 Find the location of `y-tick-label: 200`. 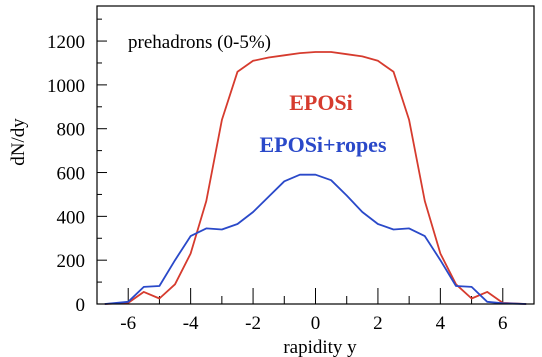

y-tick-label: 200 is located at coordinates (71, 261).